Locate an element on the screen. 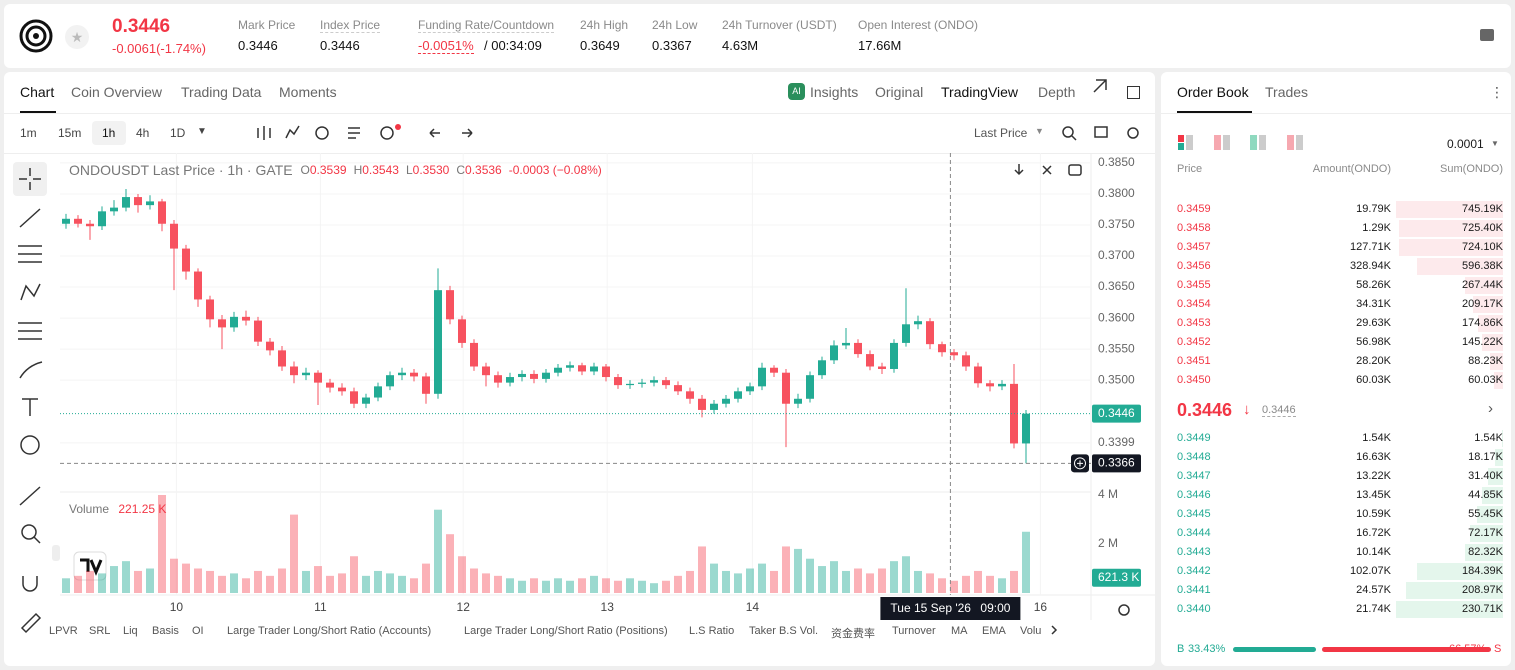  ob-sum: 145.22K is located at coordinates (1482, 342).